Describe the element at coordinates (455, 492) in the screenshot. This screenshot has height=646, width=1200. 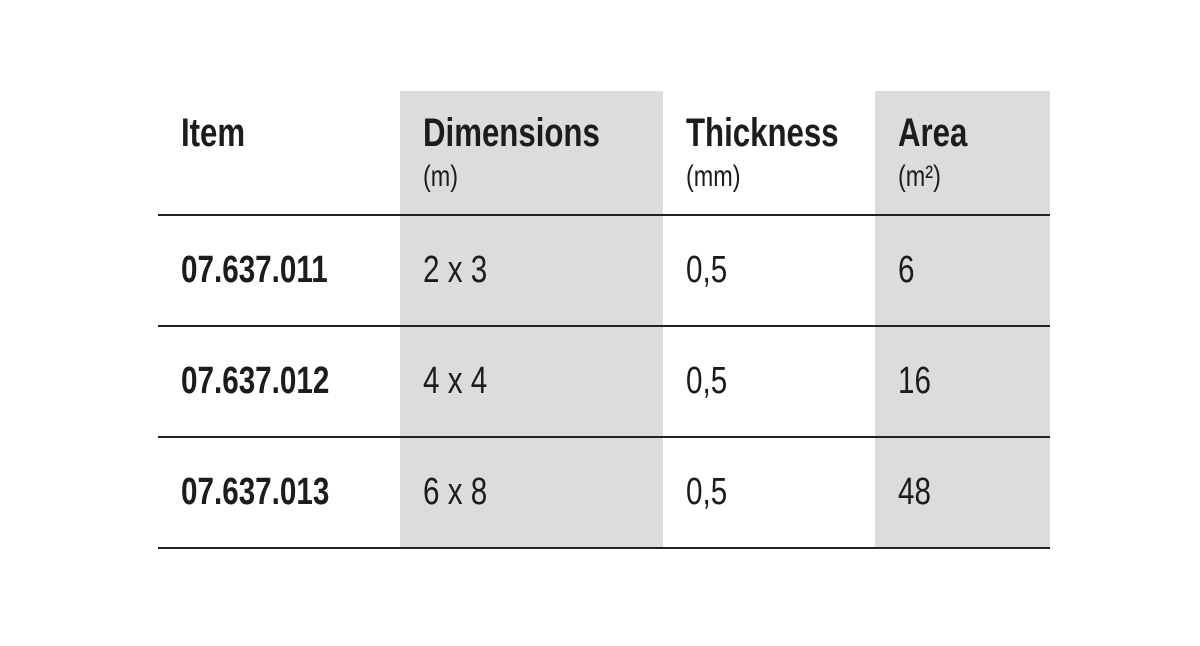
I see `table-cell: 6 x 8` at that location.